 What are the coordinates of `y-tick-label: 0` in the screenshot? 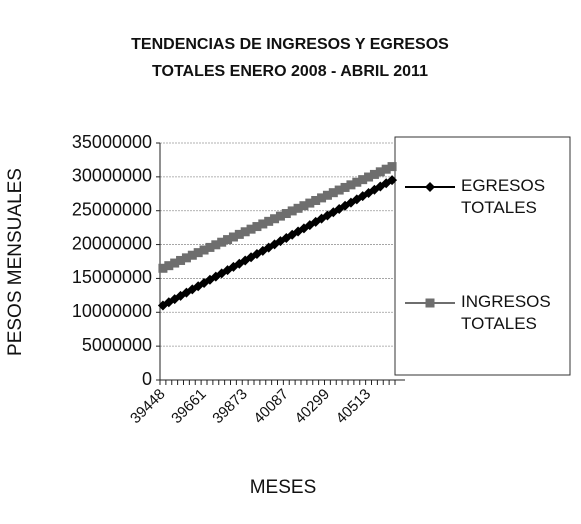 It's located at (147, 379).